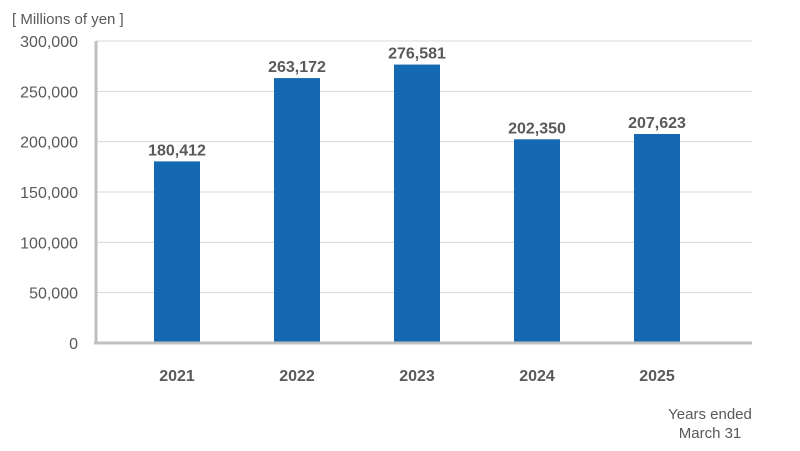 This screenshot has width=800, height=451. Describe the element at coordinates (49, 42) in the screenshot. I see `y-tick-label: 300,000` at that location.